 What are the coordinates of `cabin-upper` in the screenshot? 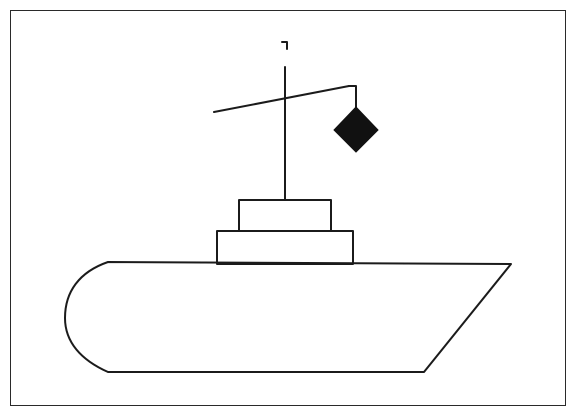 It's located at (285, 215).